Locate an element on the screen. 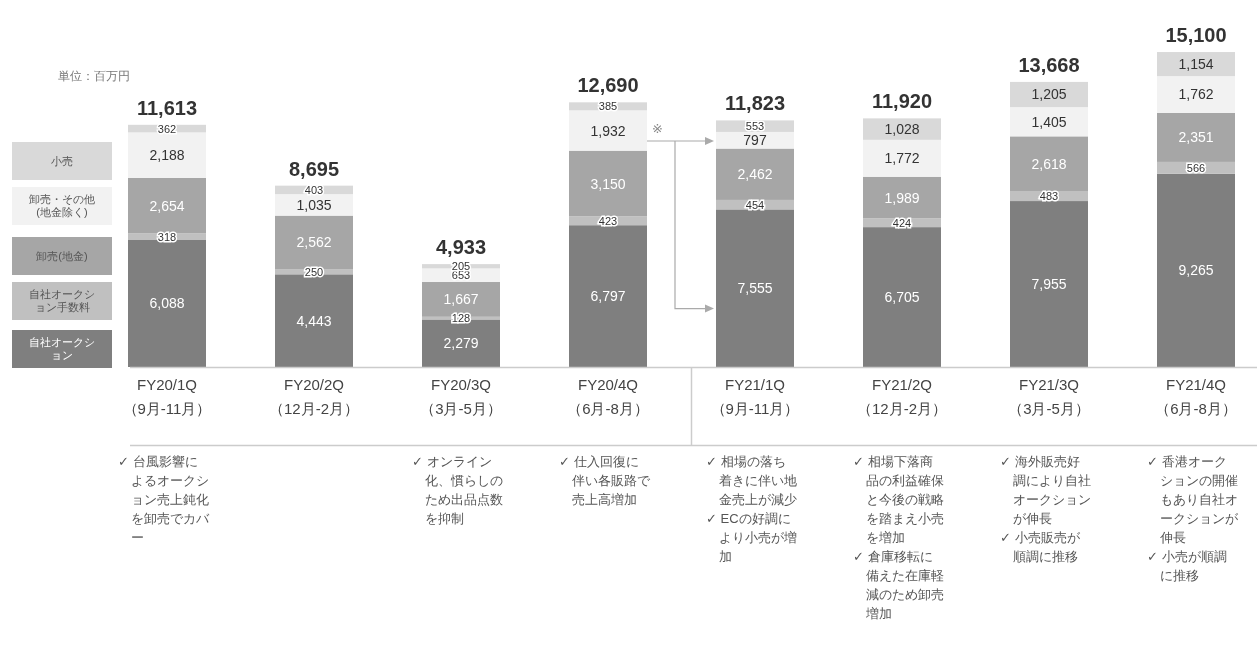 This screenshot has width=1257, height=646. text: ✓ 台風影響によるオークション売上鈍化を卸売でカバー is located at coordinates (164, 500).